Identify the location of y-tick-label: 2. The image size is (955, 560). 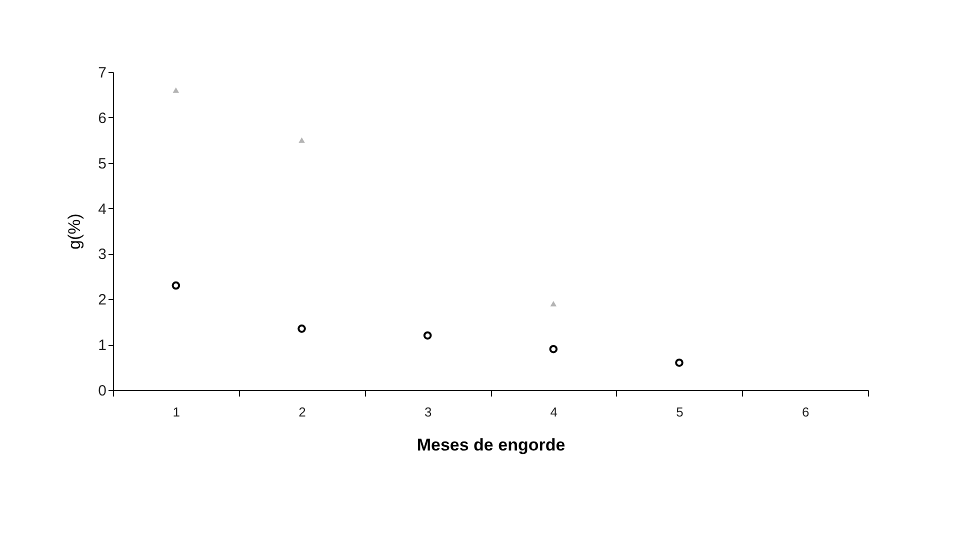
(102, 300).